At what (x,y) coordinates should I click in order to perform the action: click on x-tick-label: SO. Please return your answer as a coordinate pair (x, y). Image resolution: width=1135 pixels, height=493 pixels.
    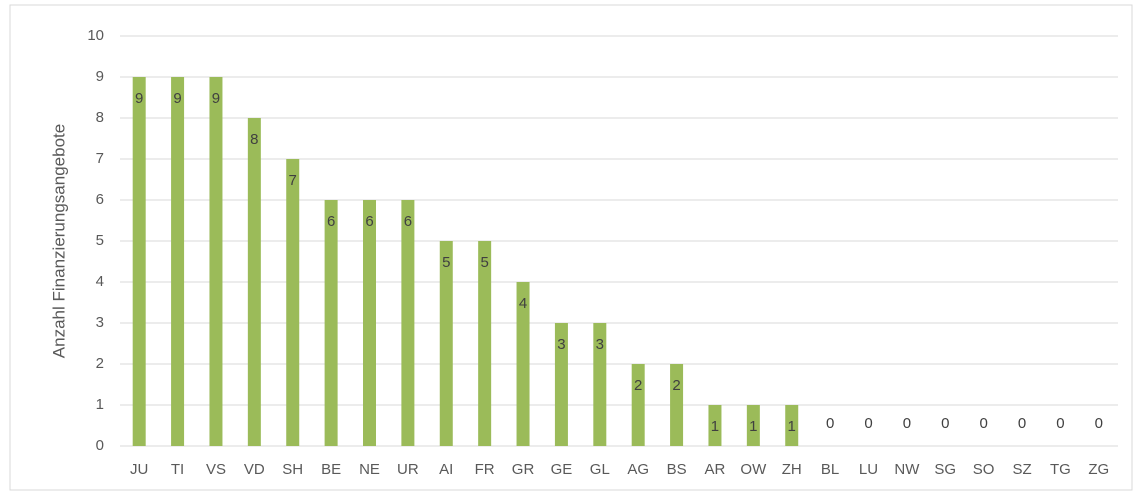
    Looking at the image, I should click on (984, 469).